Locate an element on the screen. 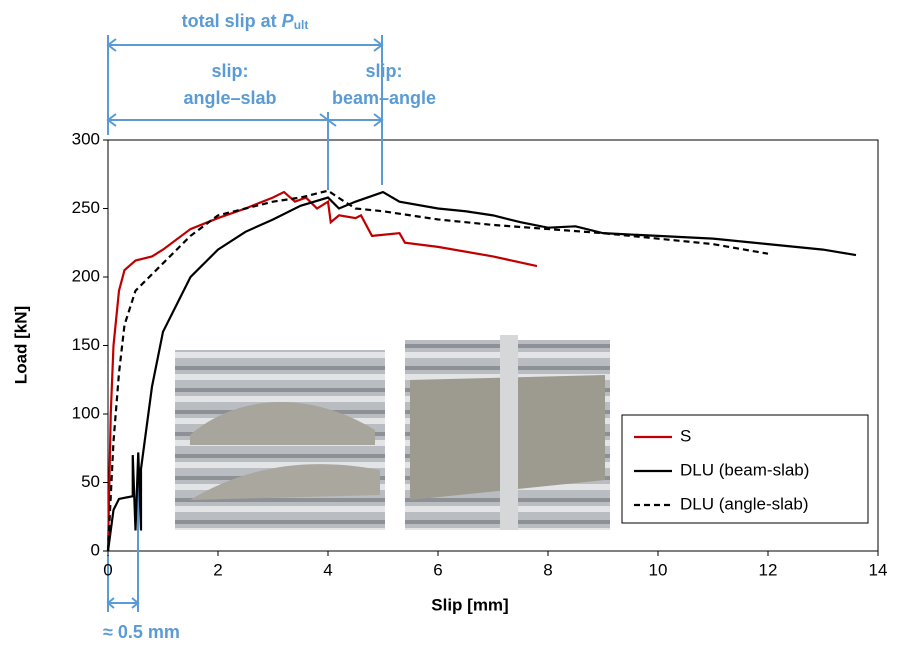 The height and width of the screenshot is (656, 899). annotation-text: total slip at is located at coordinates (229, 21).